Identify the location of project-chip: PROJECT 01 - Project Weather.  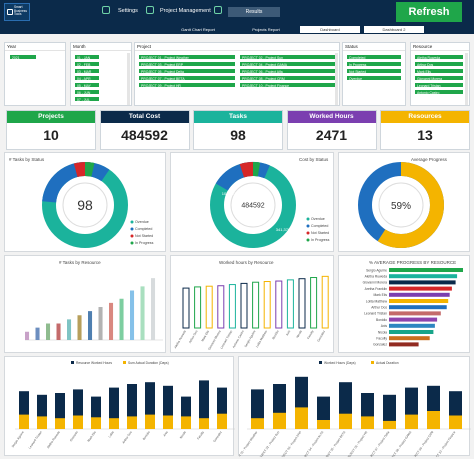
(187, 57).